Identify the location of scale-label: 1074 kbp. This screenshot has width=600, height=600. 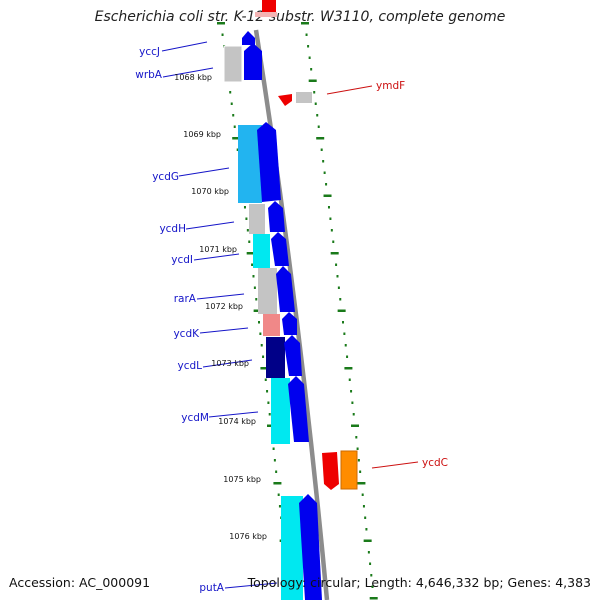
(237, 421).